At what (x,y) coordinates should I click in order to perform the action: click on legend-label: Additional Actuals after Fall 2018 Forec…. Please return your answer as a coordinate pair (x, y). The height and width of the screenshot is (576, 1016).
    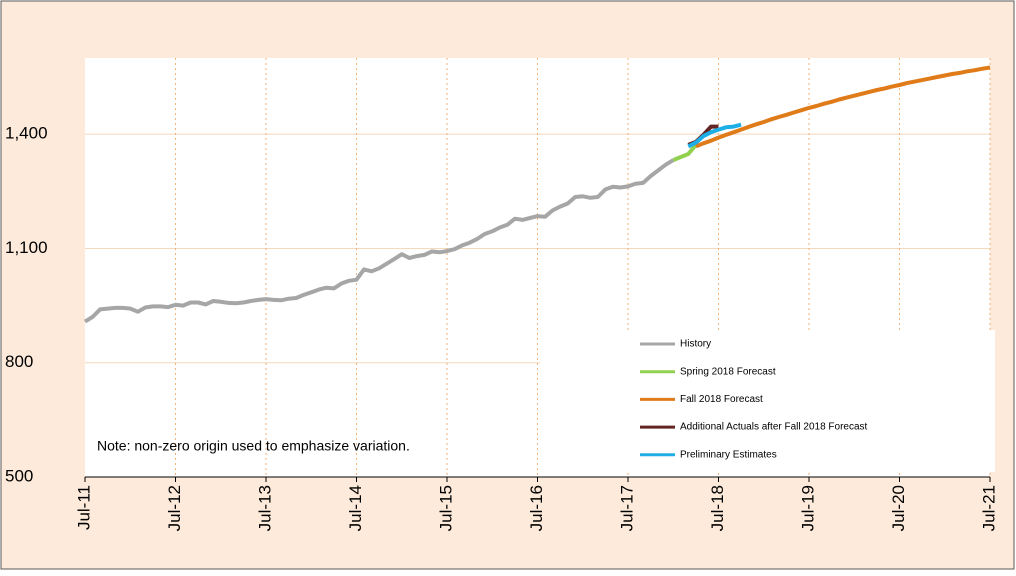
    Looking at the image, I should click on (774, 427).